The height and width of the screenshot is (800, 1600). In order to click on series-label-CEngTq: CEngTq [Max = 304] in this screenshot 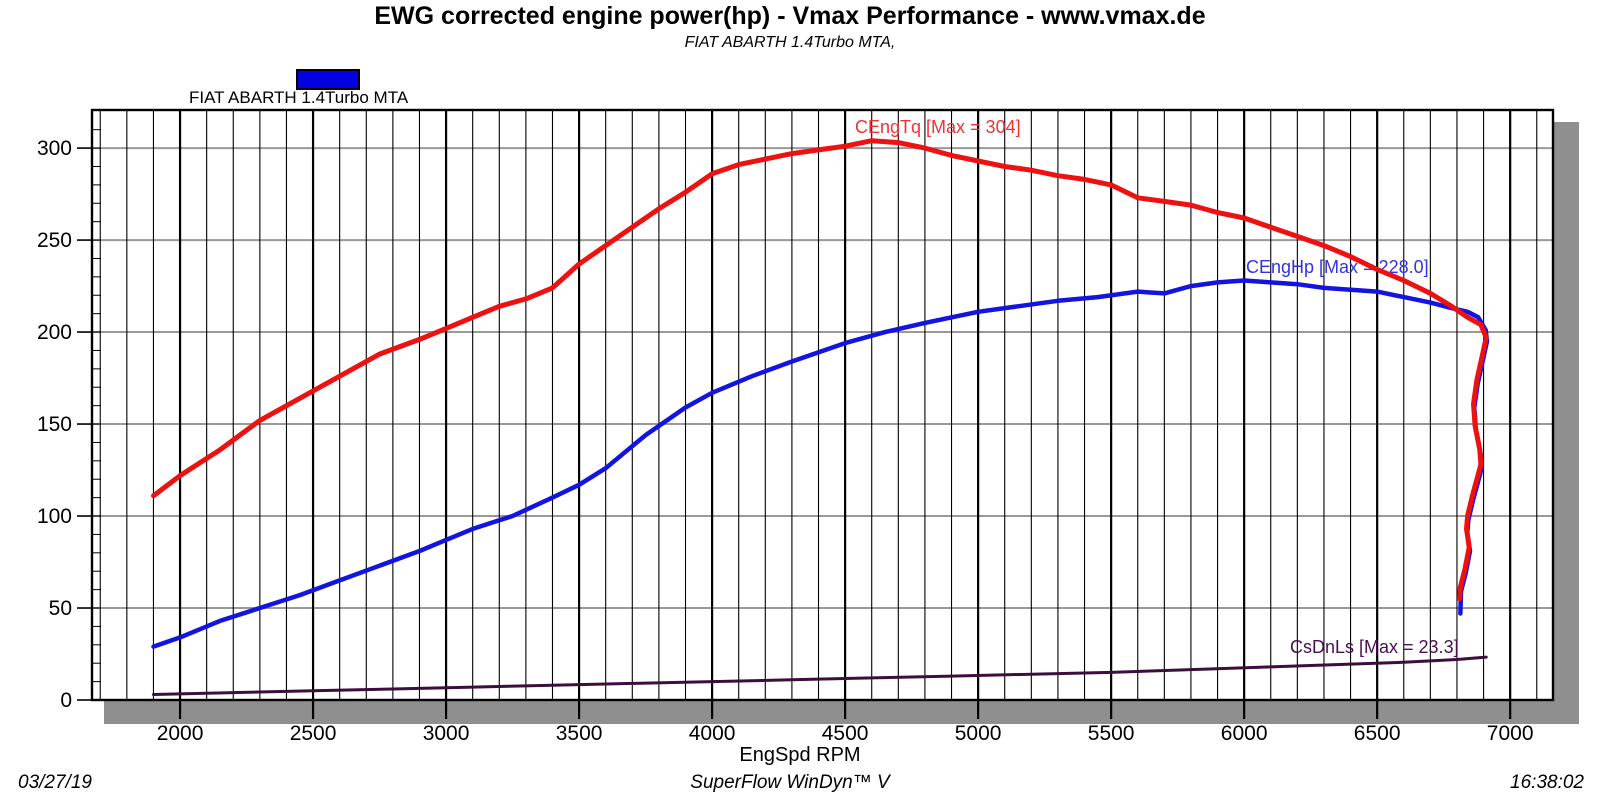, I will do `click(938, 127)`.